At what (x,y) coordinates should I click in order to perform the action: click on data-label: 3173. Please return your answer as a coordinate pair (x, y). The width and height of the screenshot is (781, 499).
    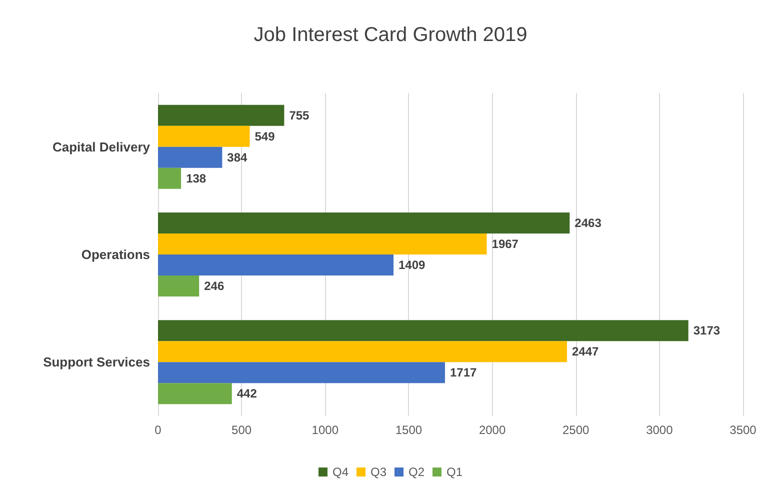
    Looking at the image, I should click on (706, 331).